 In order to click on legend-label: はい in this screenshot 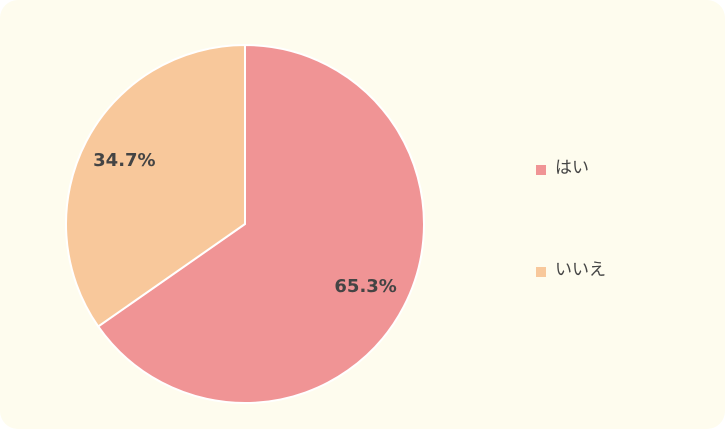, I will do `click(572, 168)`.